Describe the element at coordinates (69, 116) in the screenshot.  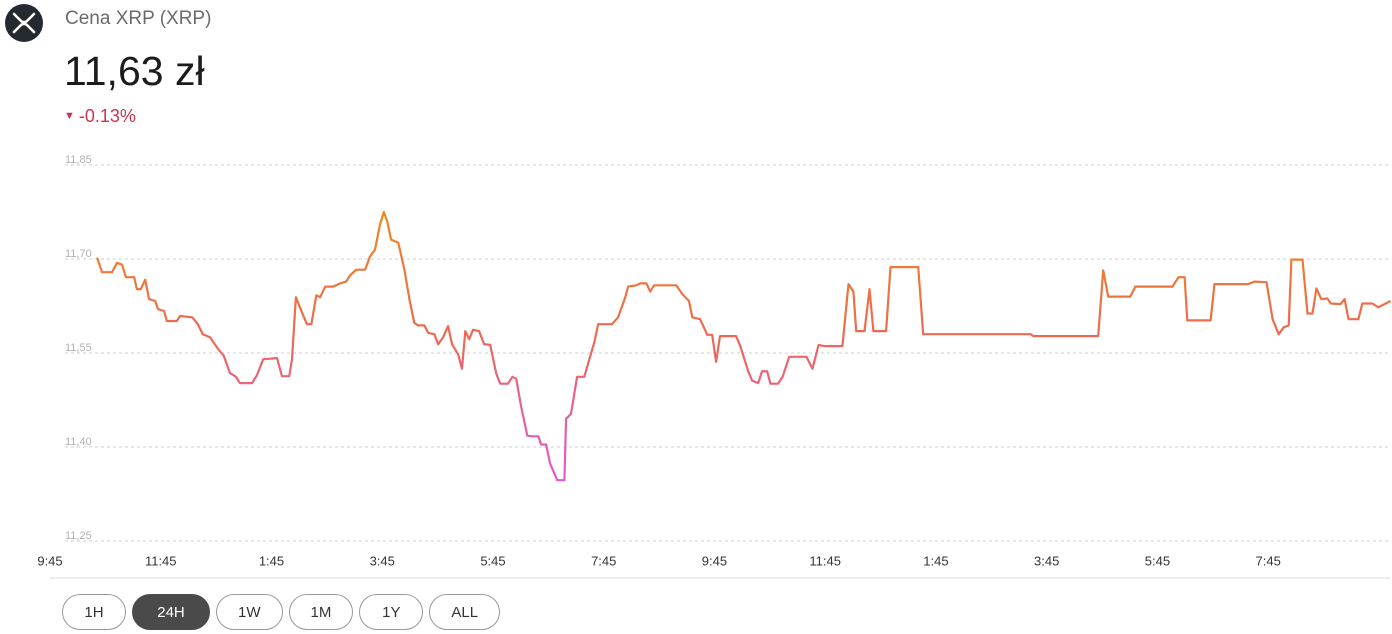
I see `down-arrow: ▼` at that location.